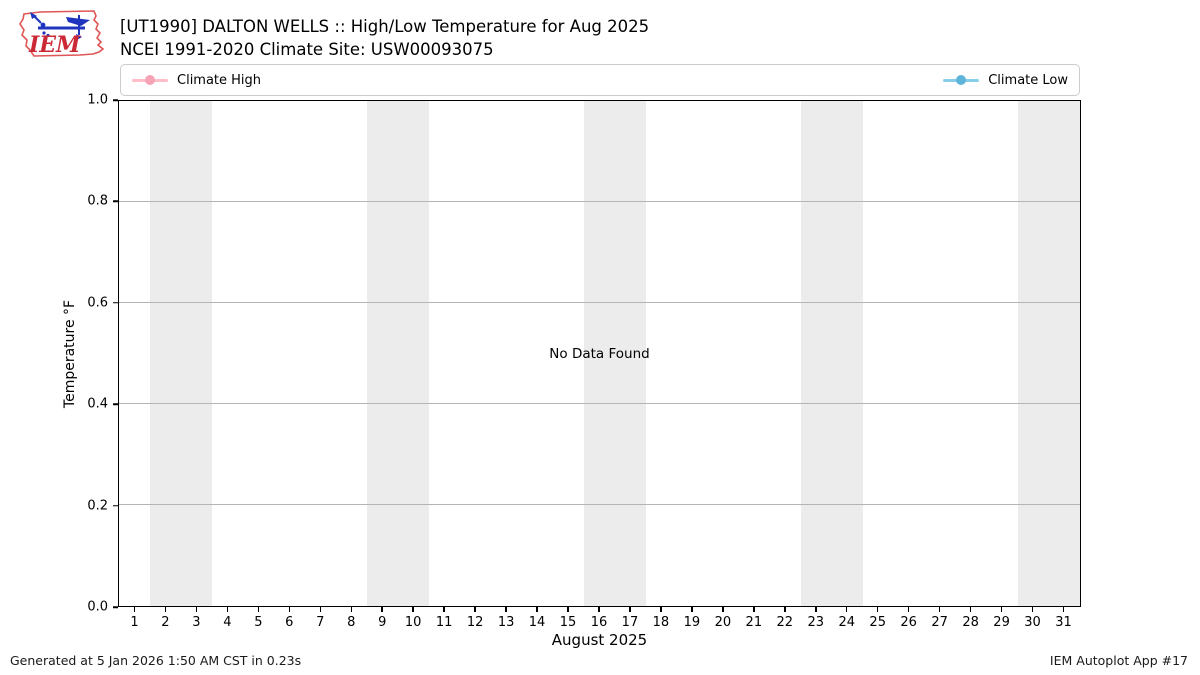 Image resolution: width=1200 pixels, height=675 pixels. What do you see at coordinates (97, 404) in the screenshot?
I see `y-tick-label: 0.4` at bounding box center [97, 404].